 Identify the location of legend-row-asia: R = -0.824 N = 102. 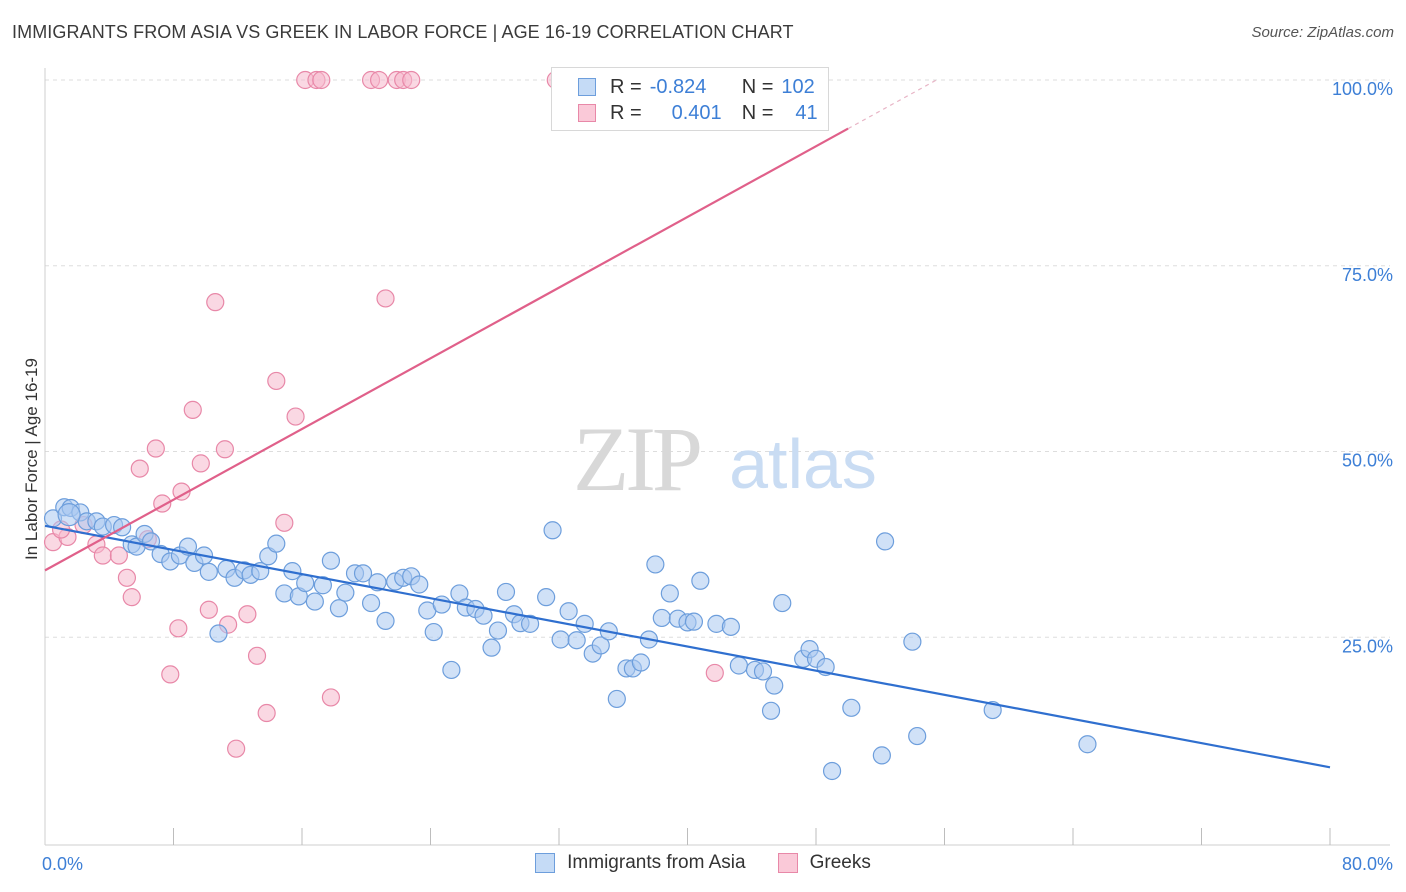
(696, 87).